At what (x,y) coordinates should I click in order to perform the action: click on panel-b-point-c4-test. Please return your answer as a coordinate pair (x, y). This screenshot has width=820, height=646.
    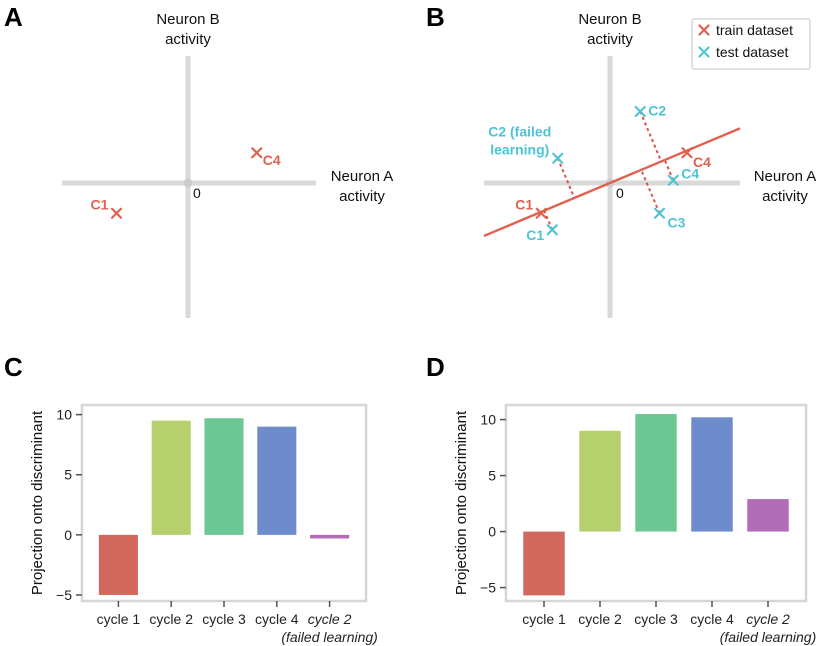
    Looking at the image, I should click on (673, 180).